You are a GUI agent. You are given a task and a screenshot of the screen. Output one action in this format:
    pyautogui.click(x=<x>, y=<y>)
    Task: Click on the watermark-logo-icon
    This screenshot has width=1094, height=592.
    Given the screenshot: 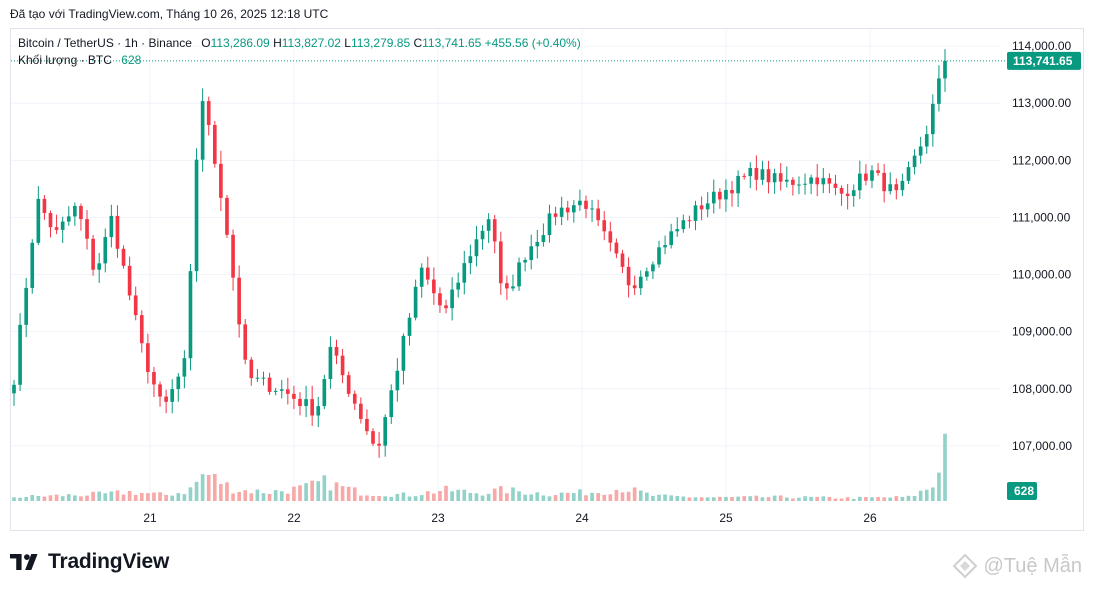 What is the action you would take?
    pyautogui.click(x=964, y=566)
    